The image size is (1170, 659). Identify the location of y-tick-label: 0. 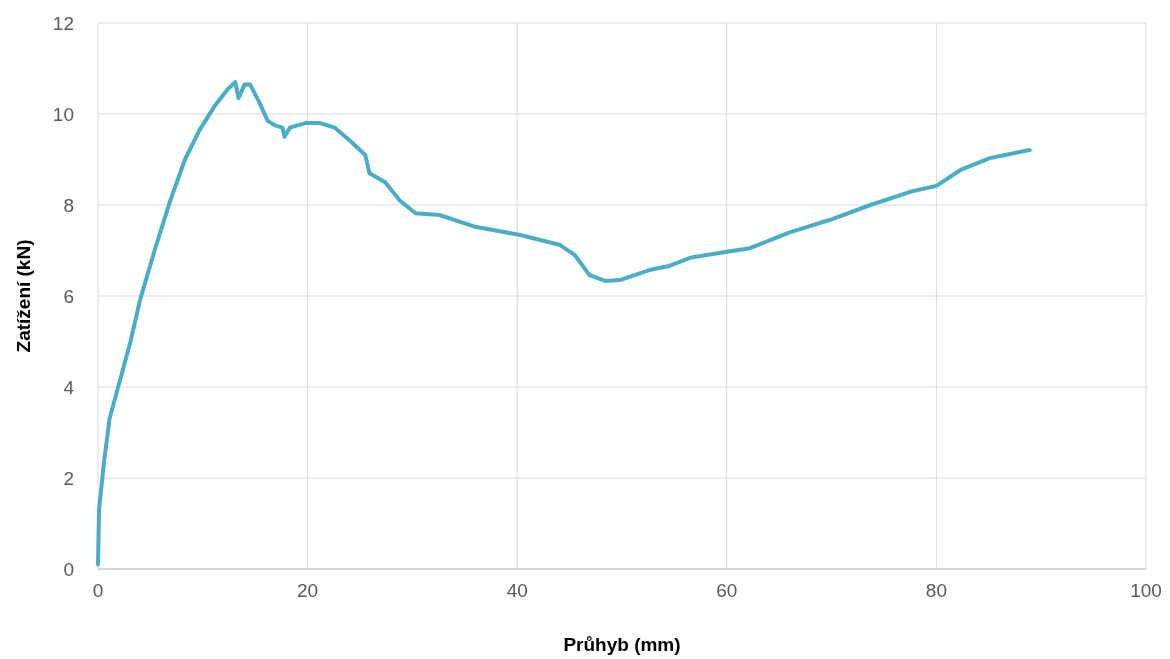
(68, 569).